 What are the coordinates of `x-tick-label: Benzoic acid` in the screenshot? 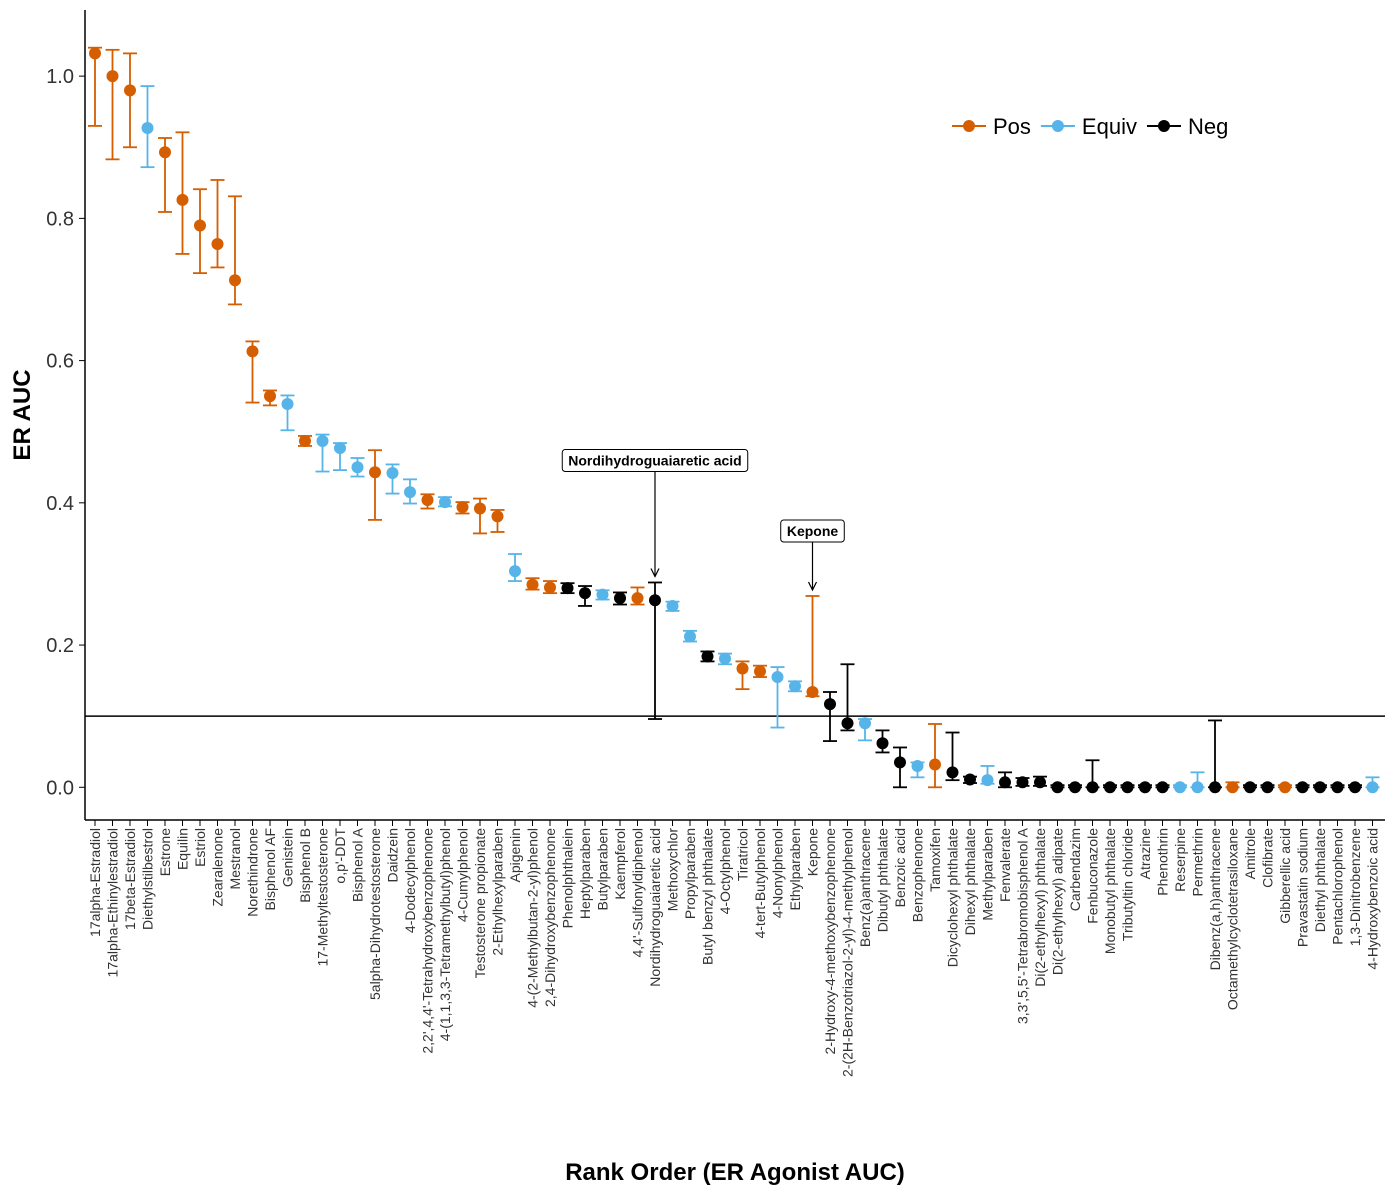 It's located at (900, 867).